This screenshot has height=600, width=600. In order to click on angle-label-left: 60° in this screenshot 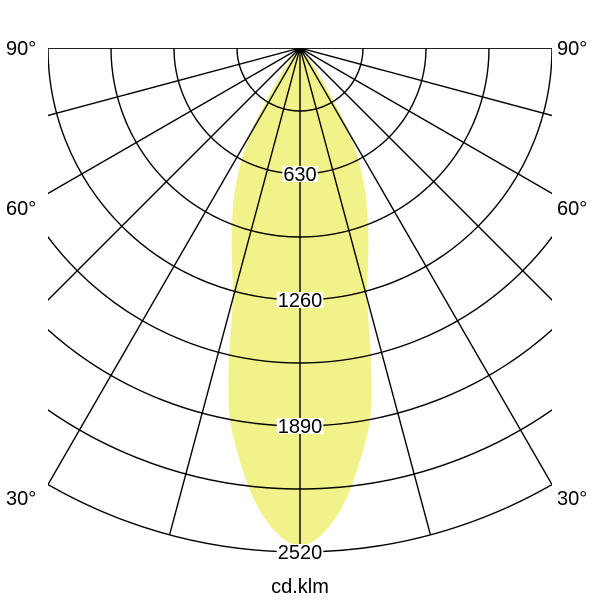, I will do `click(21, 209)`.